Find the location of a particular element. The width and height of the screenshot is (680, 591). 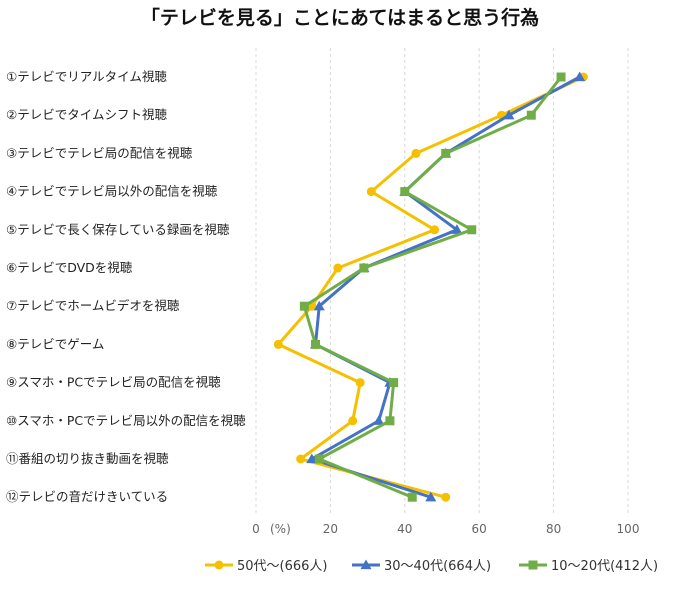

category-label: ⑪番組の切り抜き動画を視聴 is located at coordinates (87, 458).